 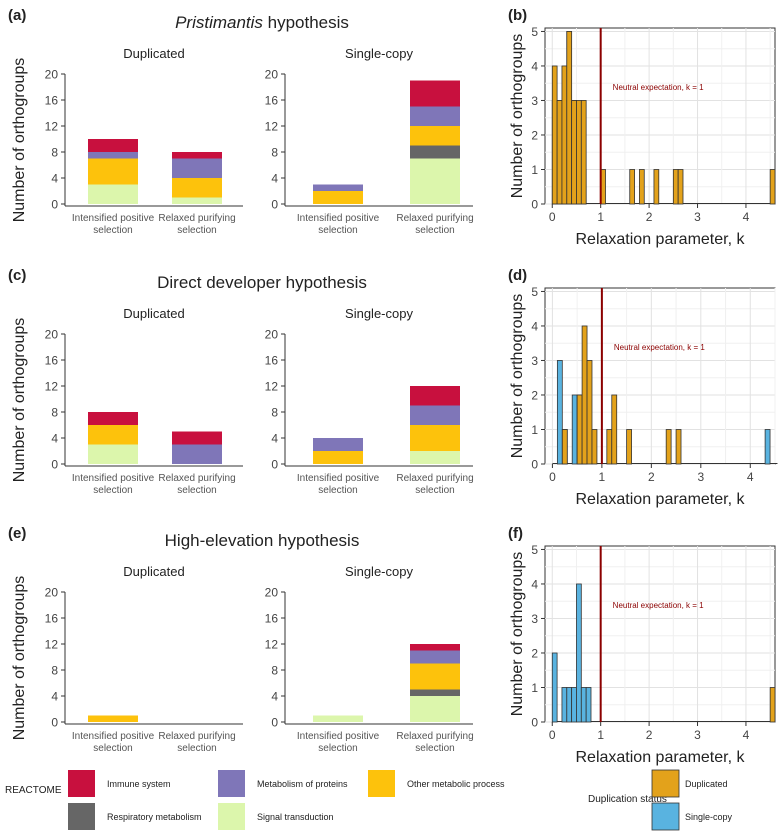 What do you see at coordinates (17, 533) in the screenshot?
I see `panel-label: (e)` at bounding box center [17, 533].